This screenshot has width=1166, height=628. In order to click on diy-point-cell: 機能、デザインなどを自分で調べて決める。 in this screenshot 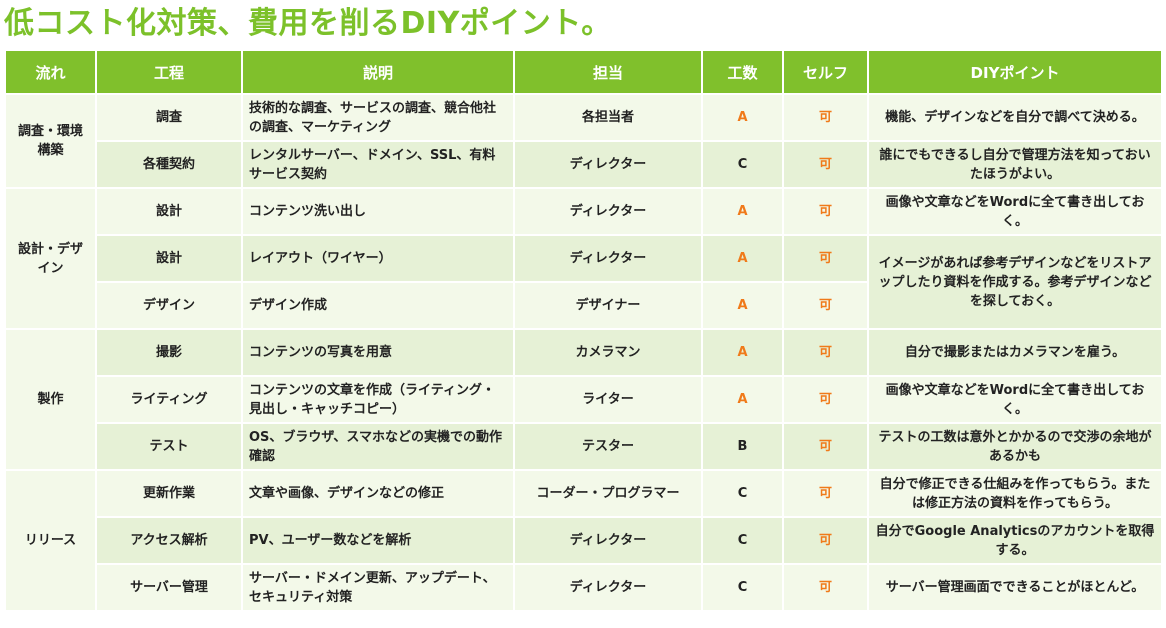, I will do `click(1015, 117)`.